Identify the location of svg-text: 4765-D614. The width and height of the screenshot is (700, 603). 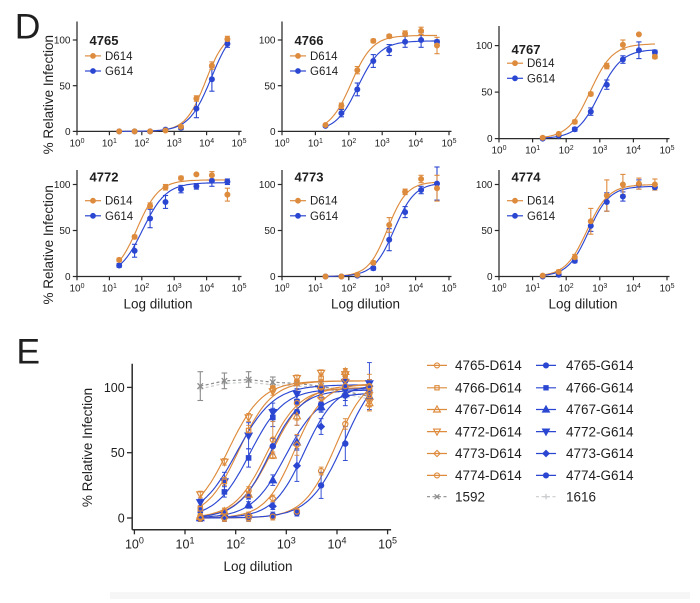
(488, 365).